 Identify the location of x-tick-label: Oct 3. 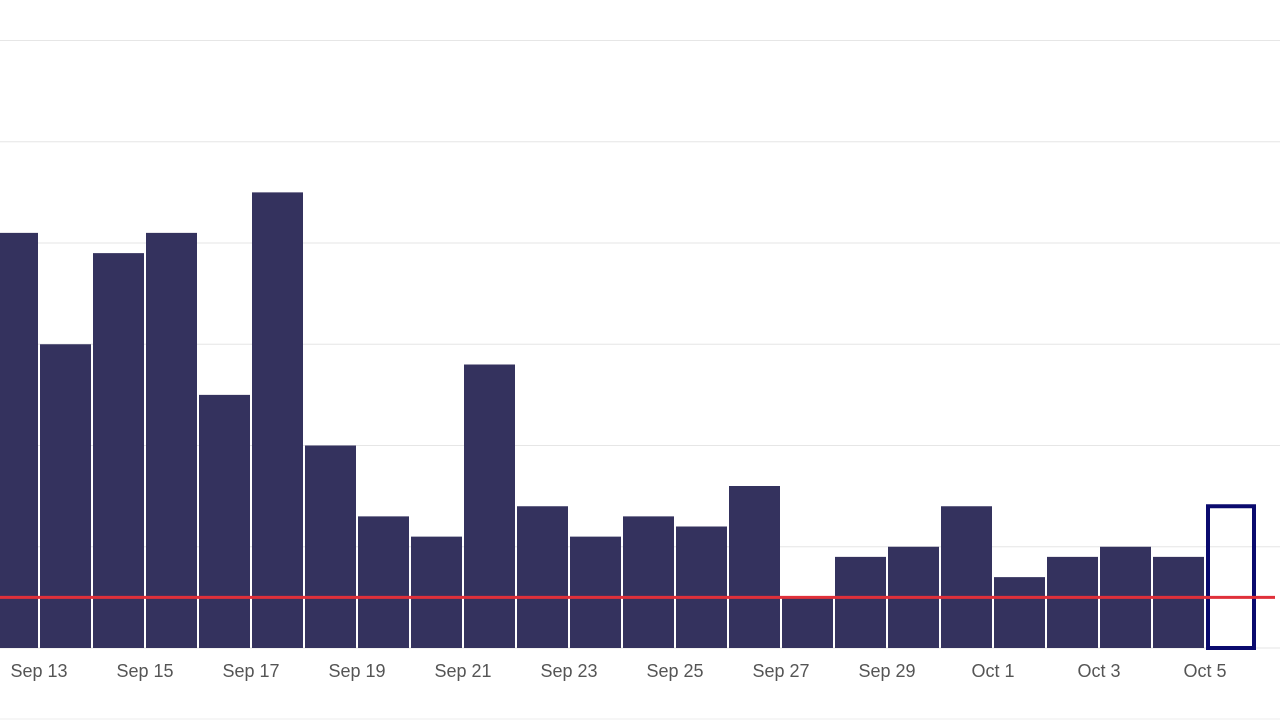
(1098, 671).